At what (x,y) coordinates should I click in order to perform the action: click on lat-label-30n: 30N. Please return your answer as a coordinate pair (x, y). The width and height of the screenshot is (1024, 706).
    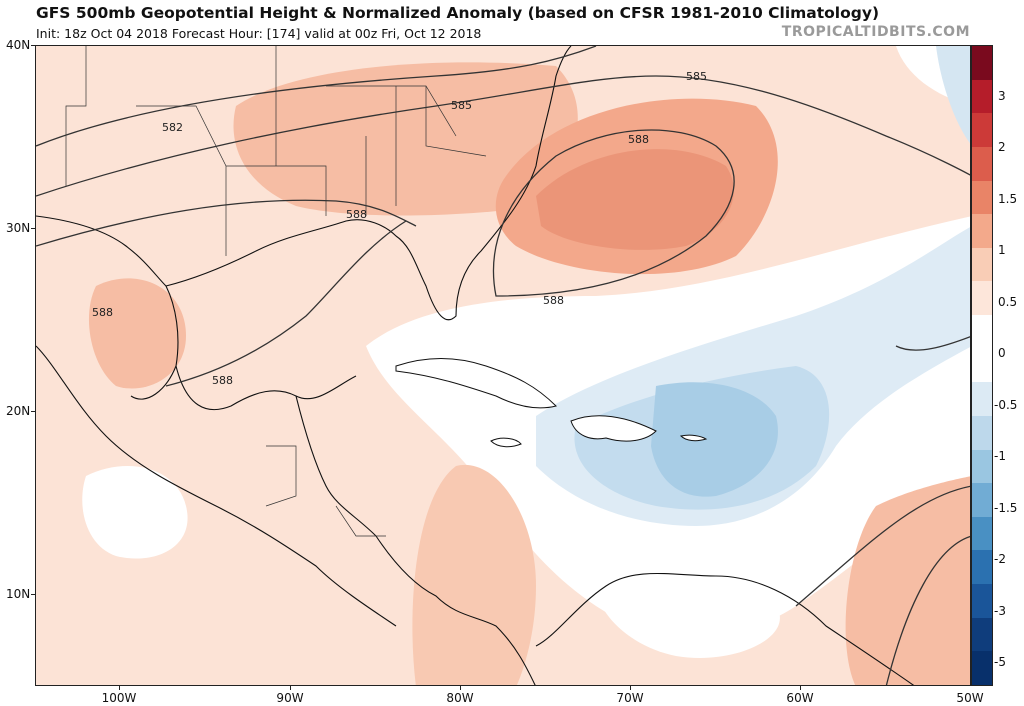
    Looking at the image, I should click on (18, 228).